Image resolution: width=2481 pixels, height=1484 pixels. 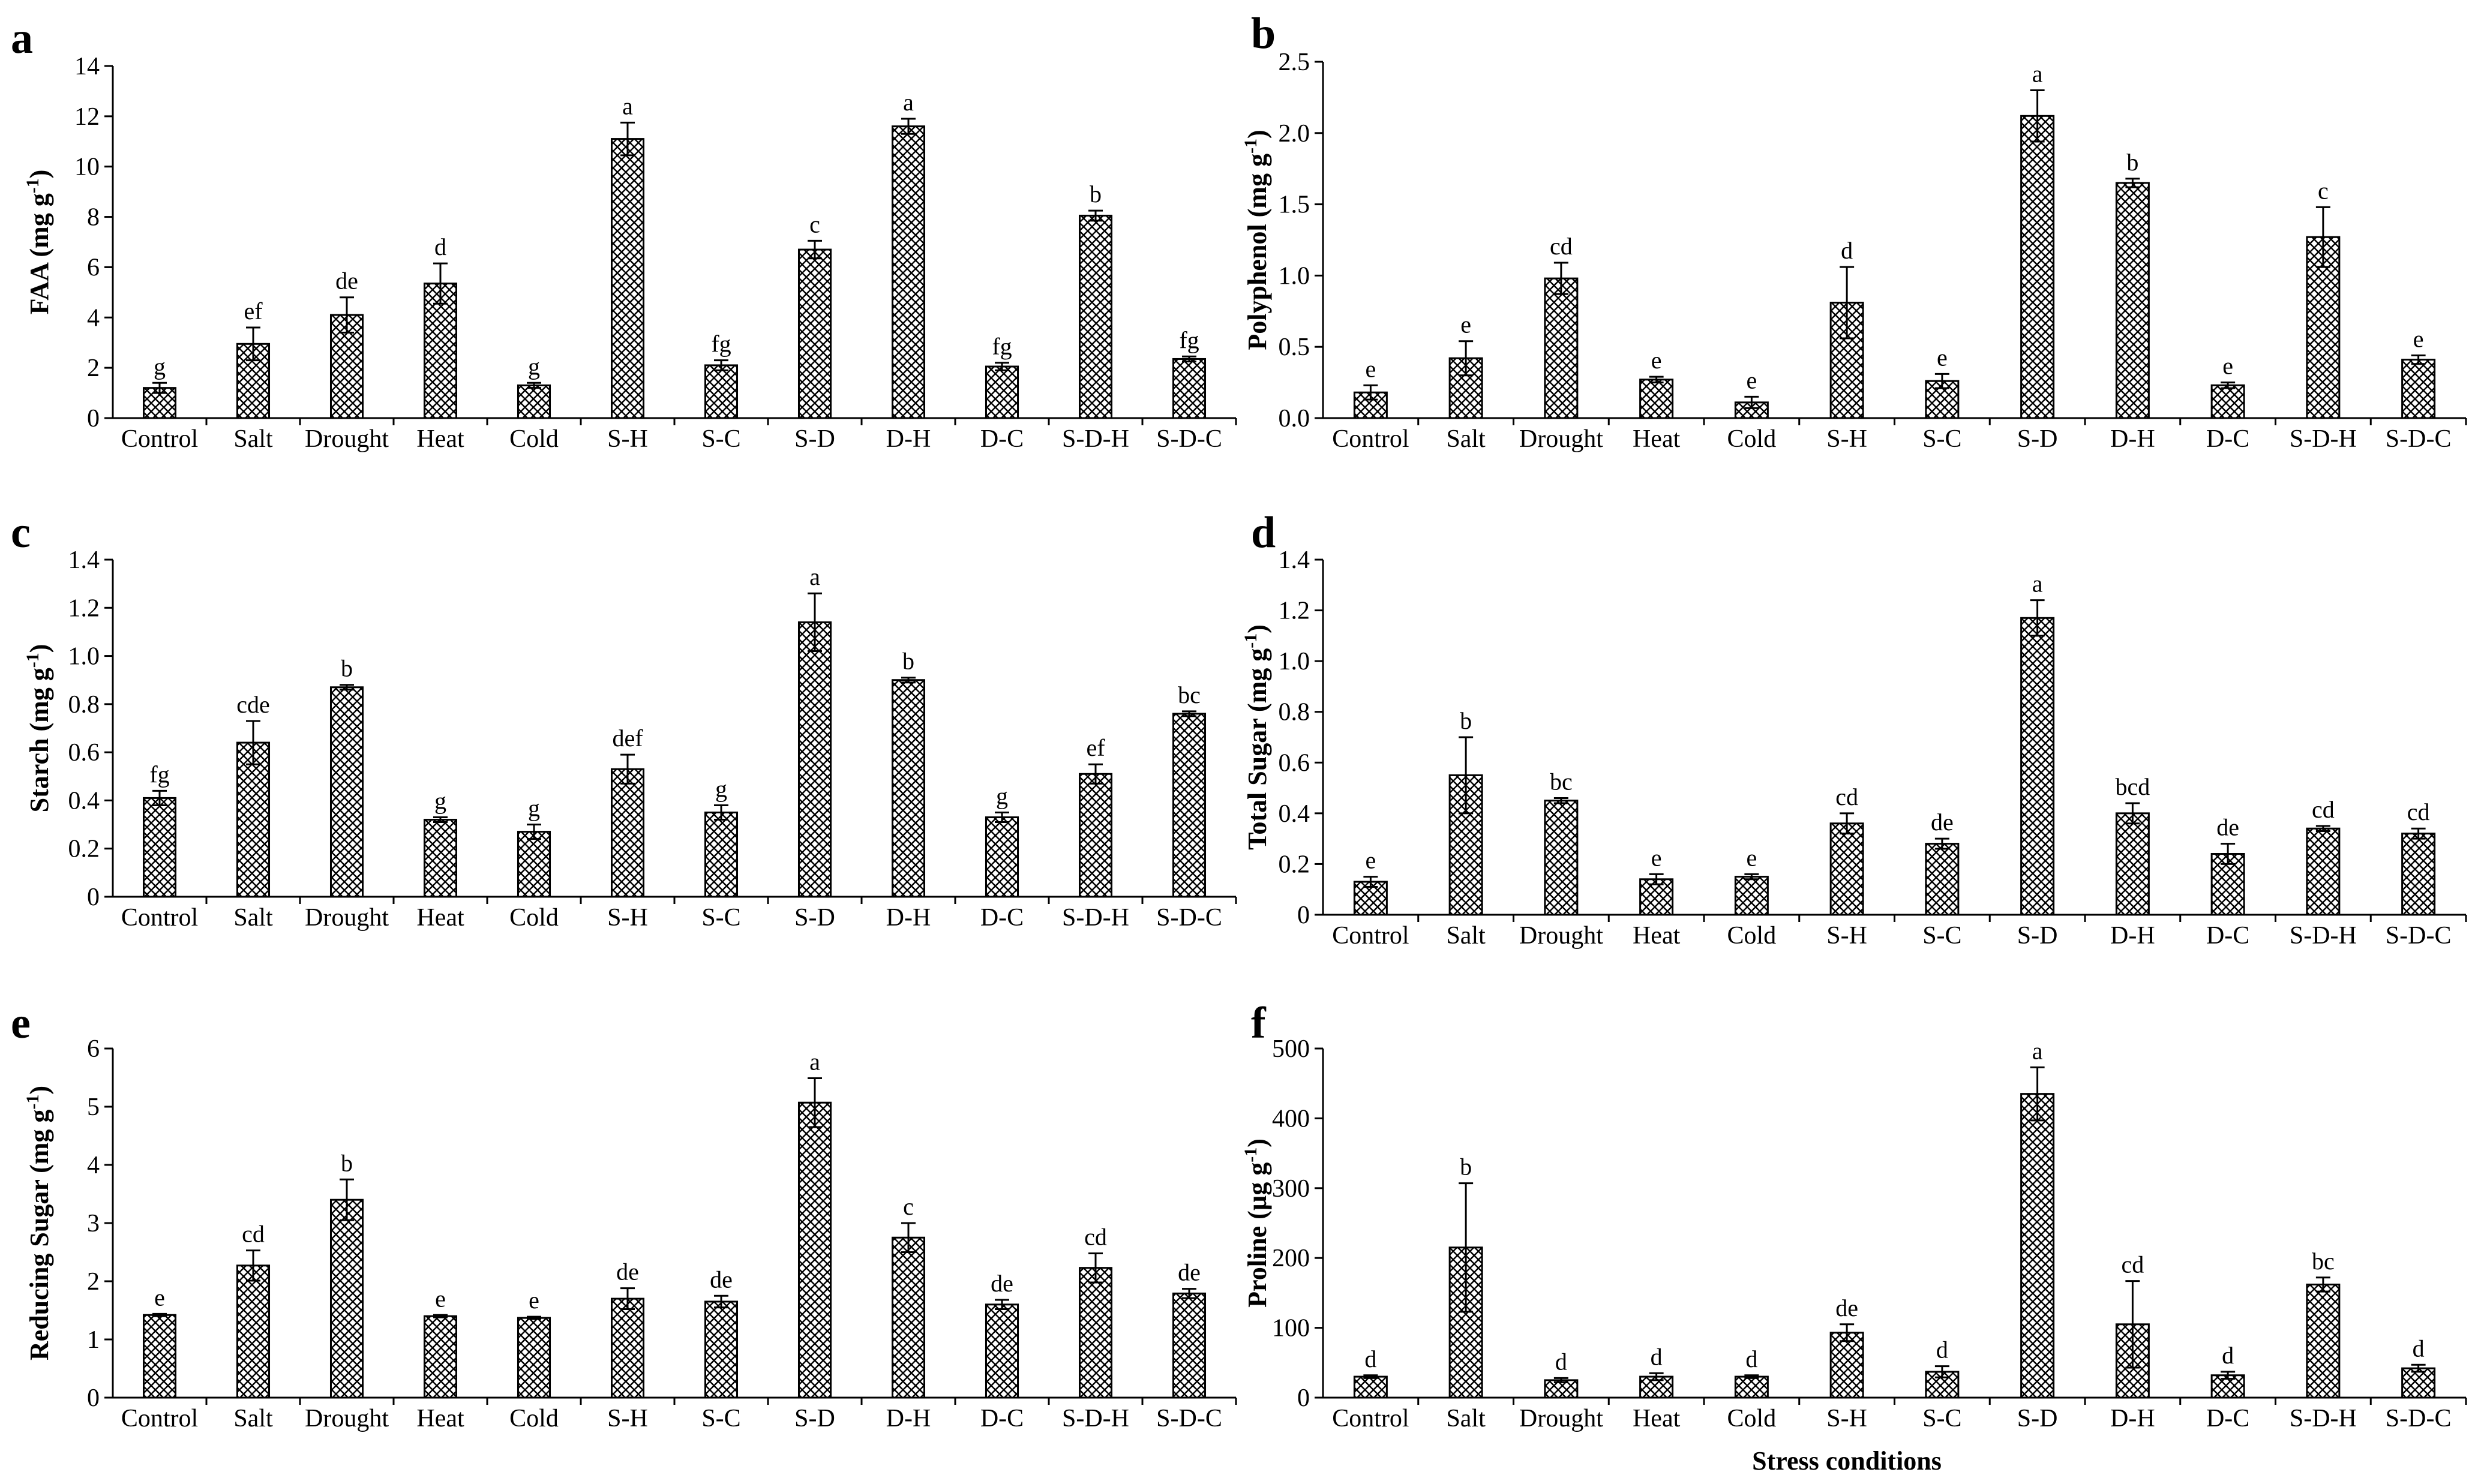 I want to click on panel-letter-a: a, so click(x=22, y=39).